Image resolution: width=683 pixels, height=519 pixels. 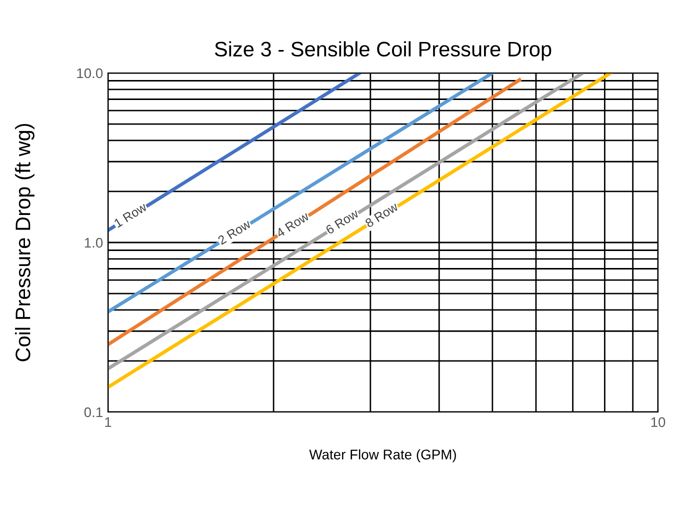 I want to click on x-axis-title: Water Flow Rate (GPM), so click(x=382, y=455).